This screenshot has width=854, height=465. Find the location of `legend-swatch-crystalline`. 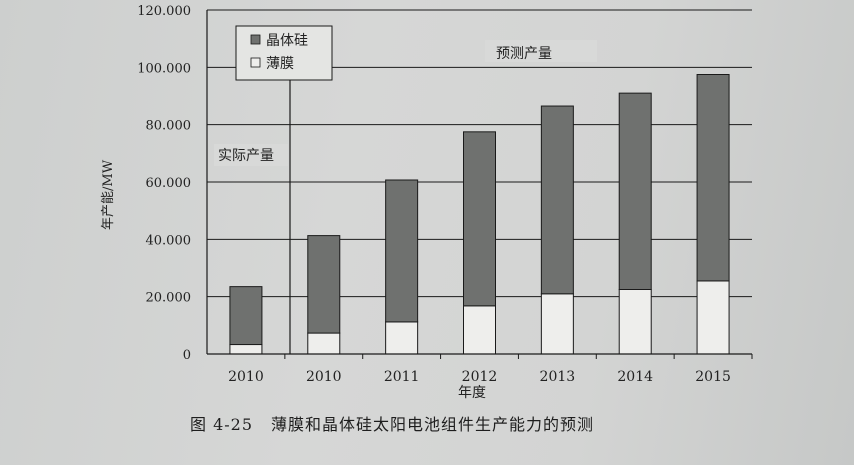

legend-swatch-crystalline is located at coordinates (255, 39).